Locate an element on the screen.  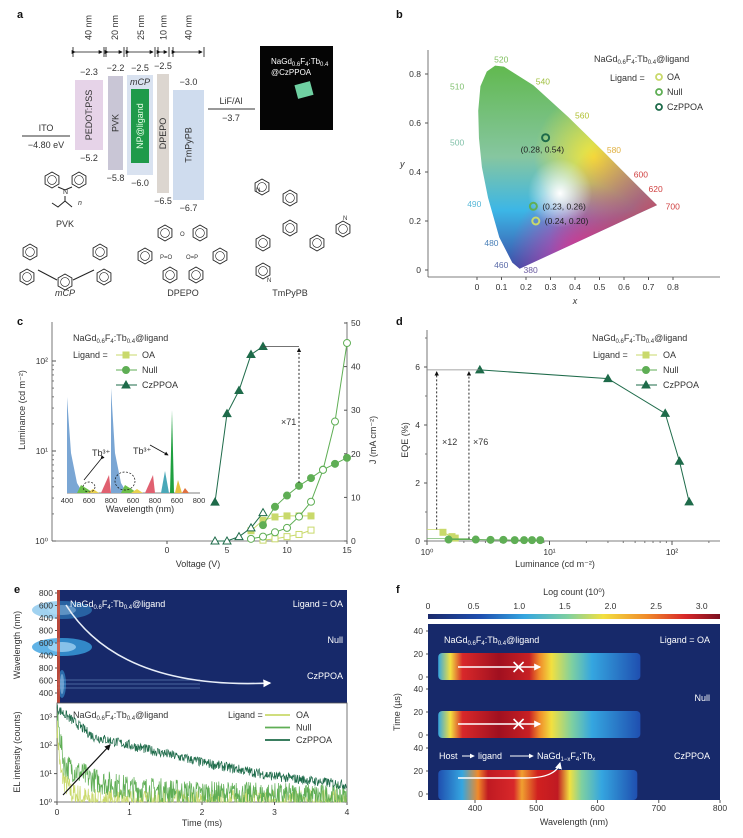
x-tick-label: 700 is located at coordinates (659, 808).